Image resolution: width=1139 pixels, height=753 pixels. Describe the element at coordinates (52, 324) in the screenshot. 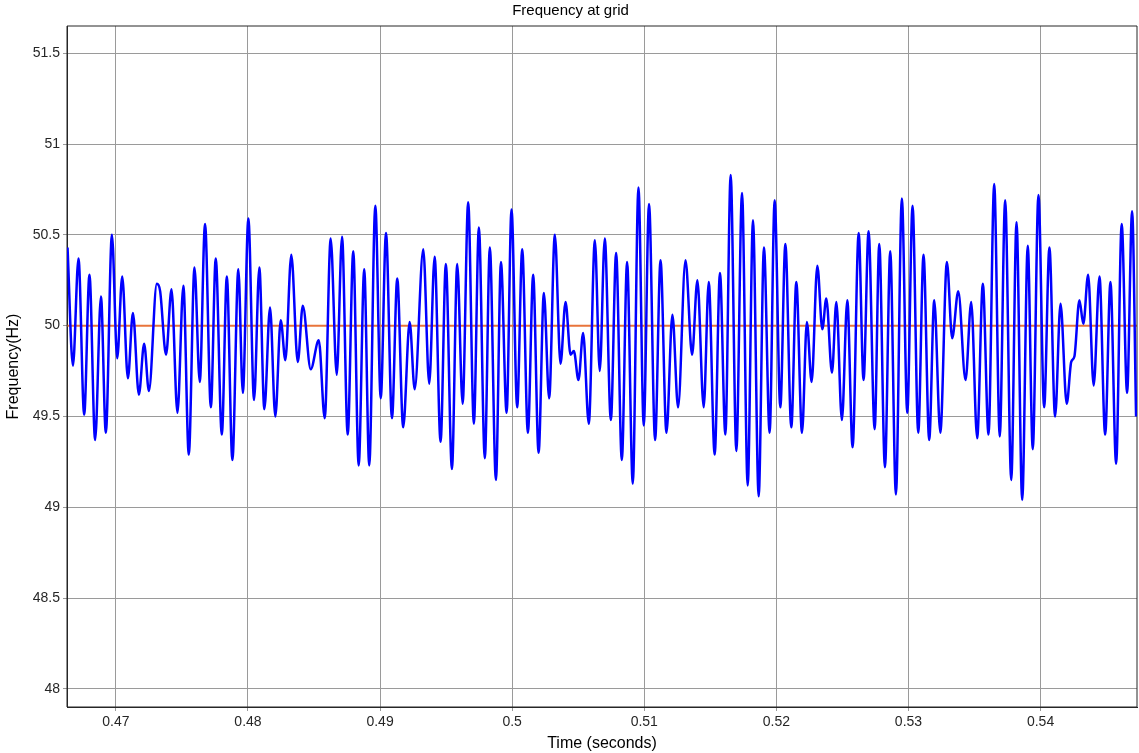

I see `y-tick-label: 50` at that location.